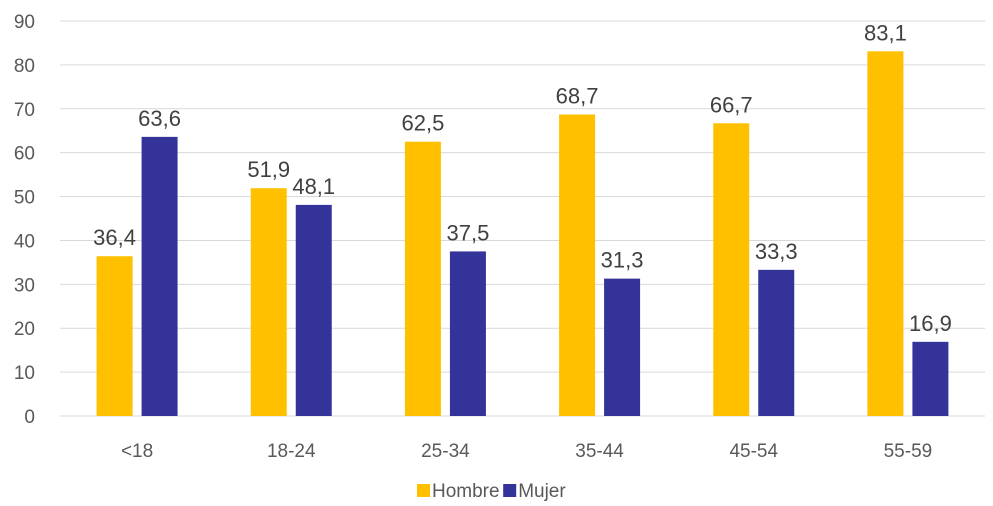  I want to click on y-tick-label: 30, so click(24, 285).